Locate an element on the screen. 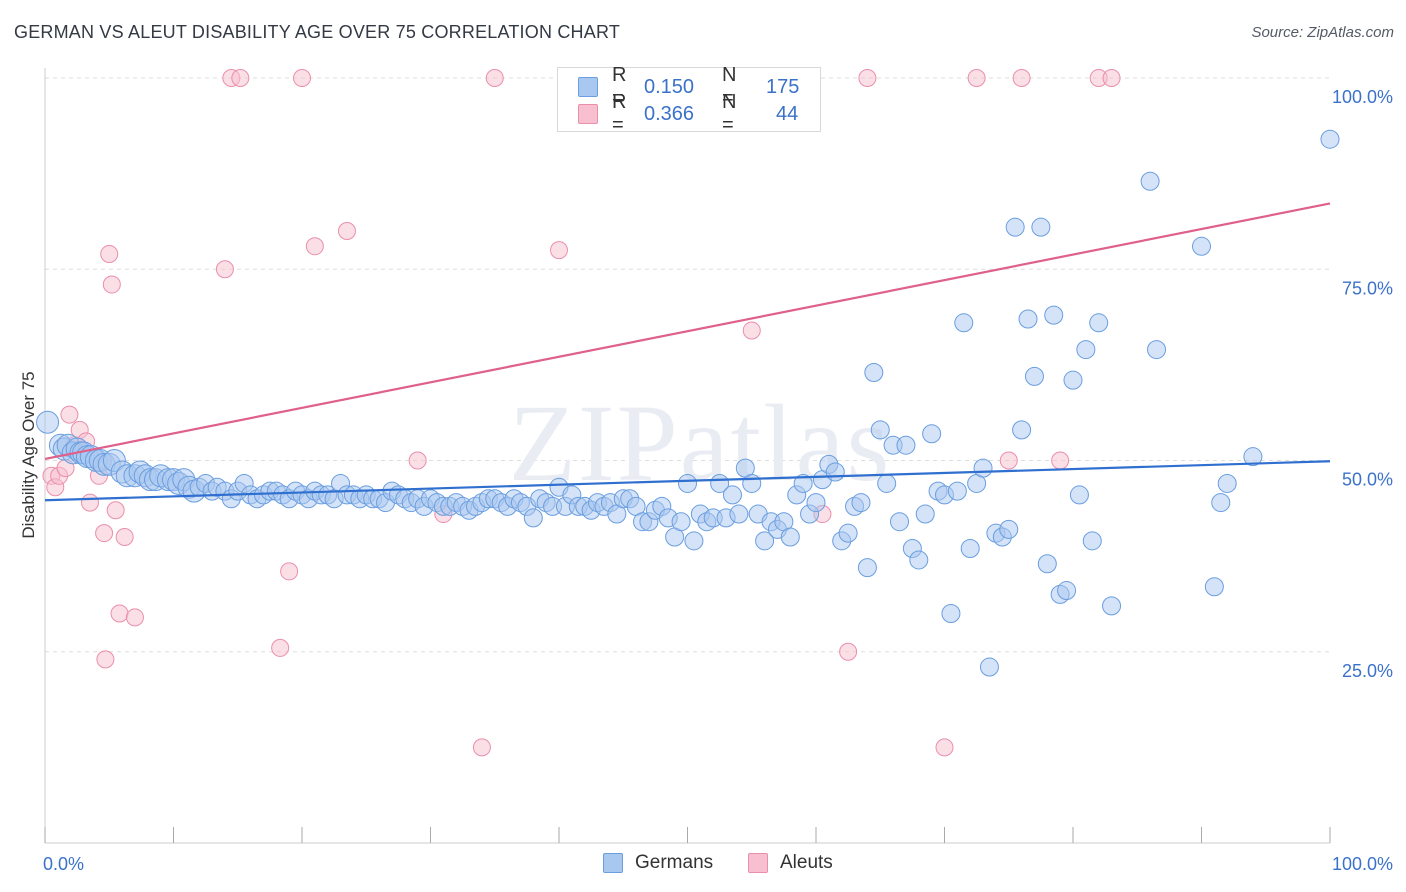  legend-item-germans: Germans is located at coordinates (658, 863).